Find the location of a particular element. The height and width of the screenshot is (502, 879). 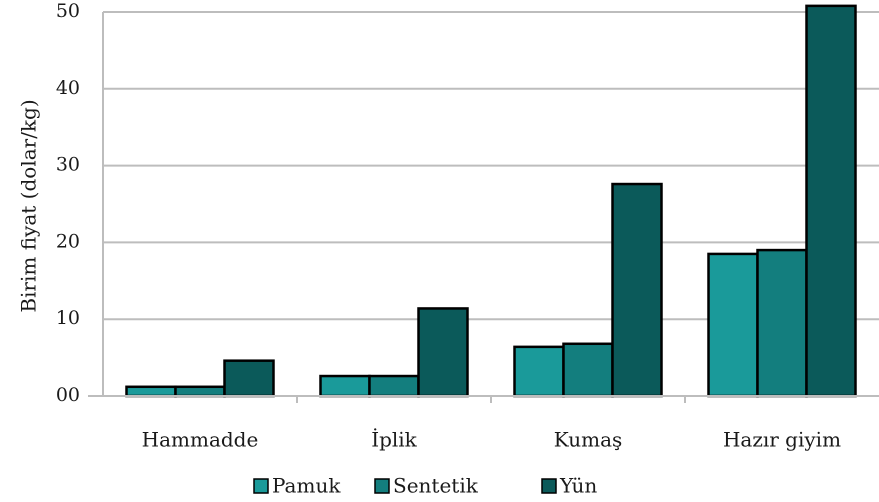

x-category-label: Kumaş is located at coordinates (588, 440).